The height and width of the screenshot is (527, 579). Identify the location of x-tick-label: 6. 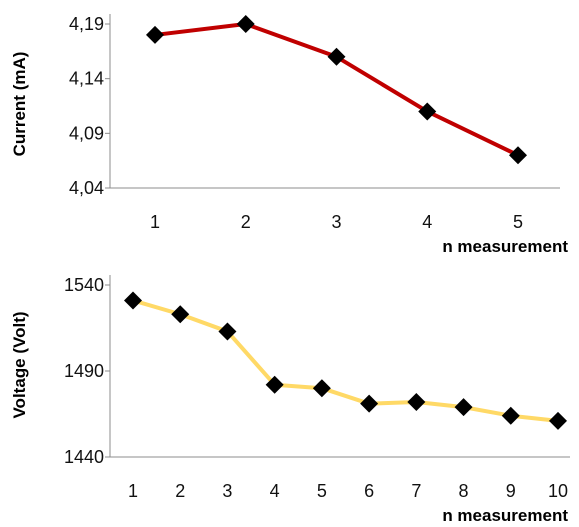
(369, 491).